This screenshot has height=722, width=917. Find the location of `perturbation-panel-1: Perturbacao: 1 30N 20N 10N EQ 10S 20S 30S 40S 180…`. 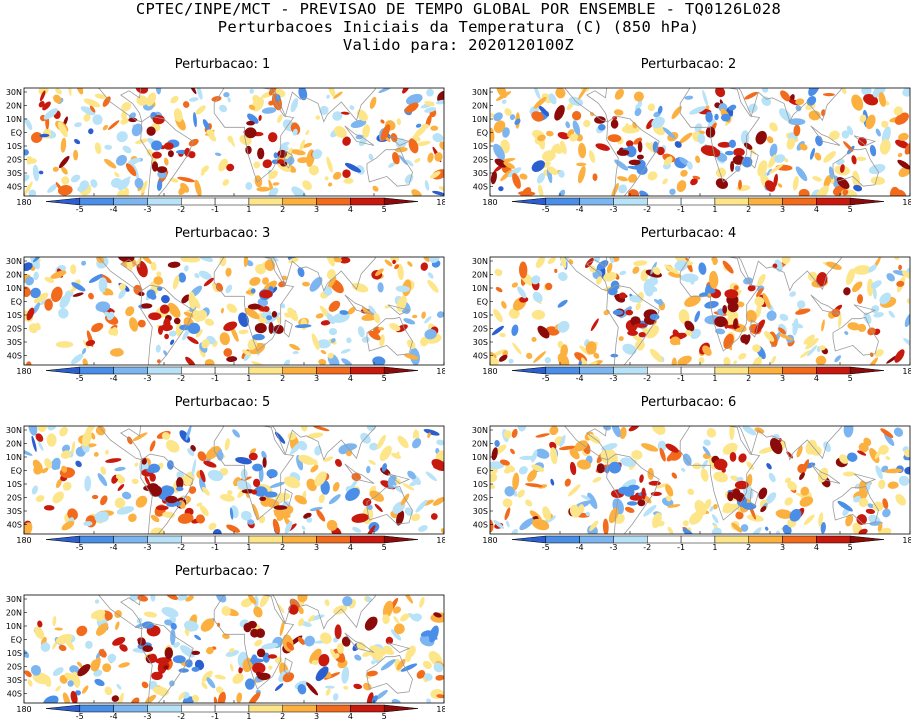

perturbation-panel-1: Perturbacao: 1 30N 20N 10N EQ 10S 20S 30S 40S 180… is located at coordinates (222, 135).